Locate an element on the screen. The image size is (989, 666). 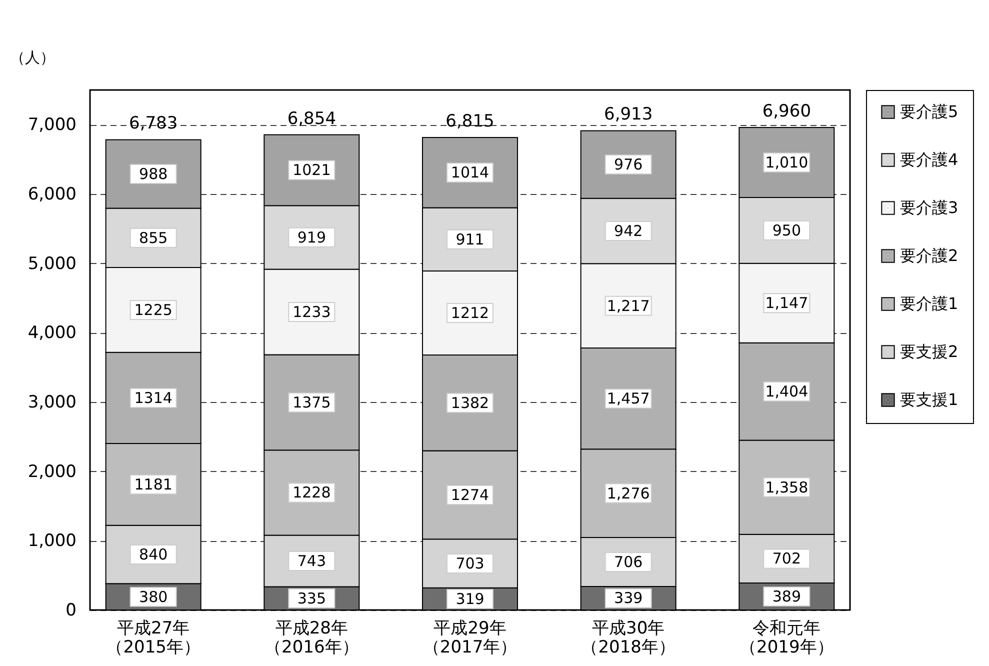
data-label: 1,010 is located at coordinates (786, 162).